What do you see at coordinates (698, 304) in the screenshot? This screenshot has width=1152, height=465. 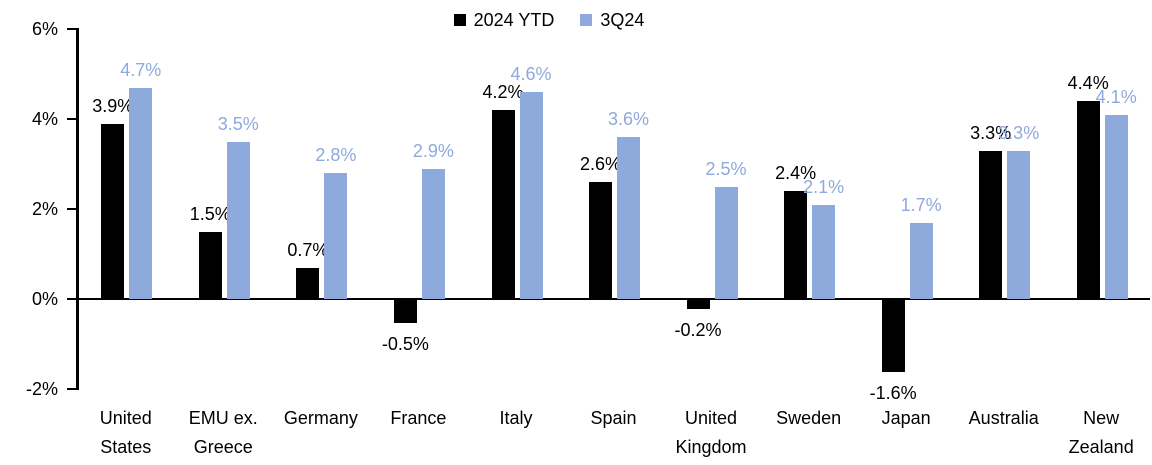 I see `bar-2024-ytd-united-kingdom` at bounding box center [698, 304].